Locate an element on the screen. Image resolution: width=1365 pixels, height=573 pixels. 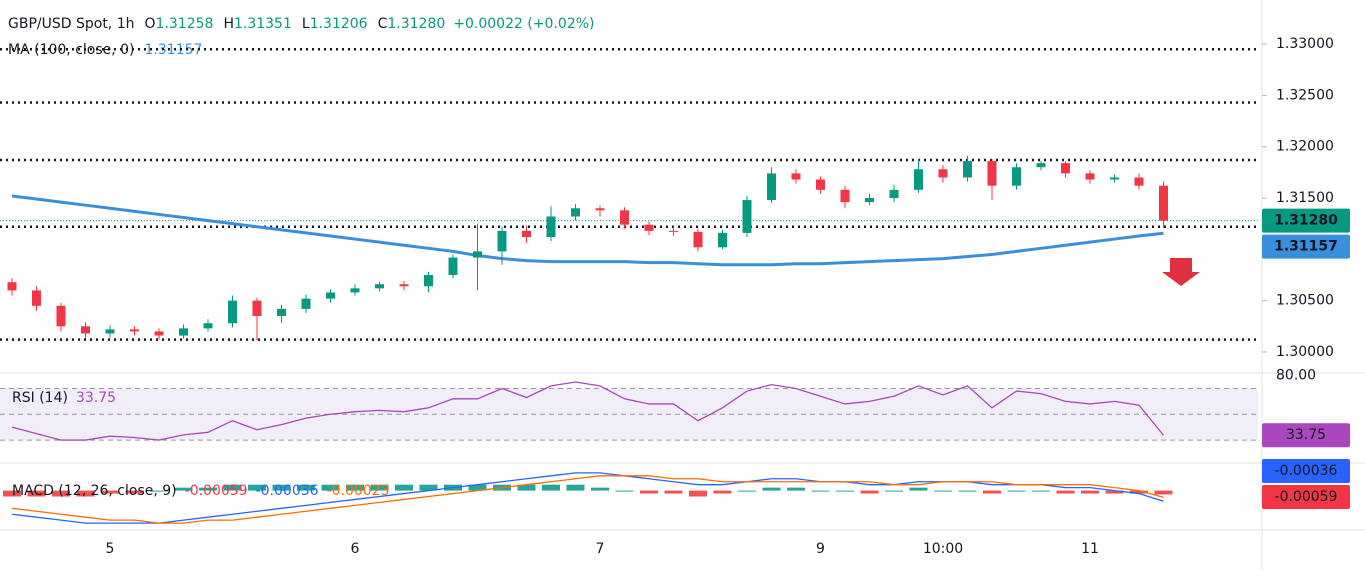
y-tick-label: 1.32000 is located at coordinates (1305, 147).